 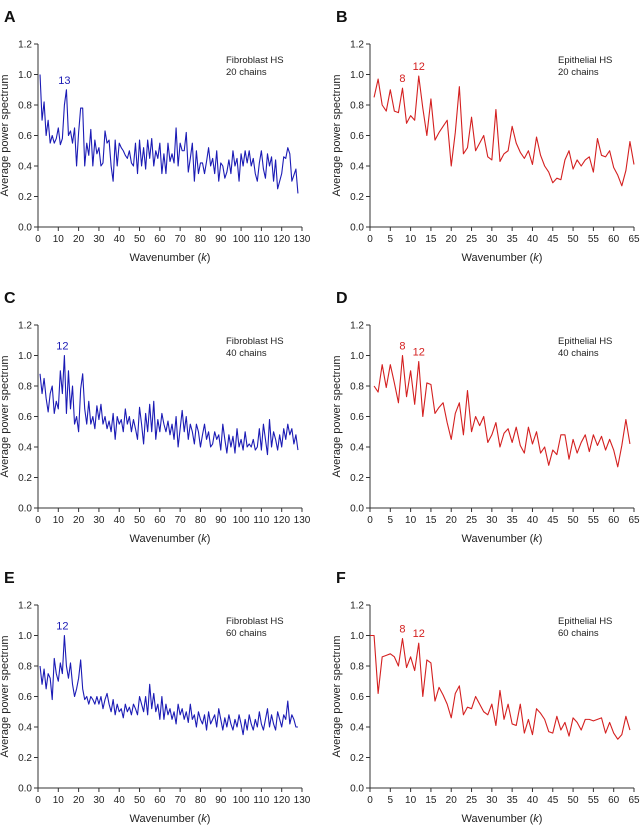 What do you see at coordinates (342, 298) in the screenshot?
I see `panel-letter: D` at bounding box center [342, 298].